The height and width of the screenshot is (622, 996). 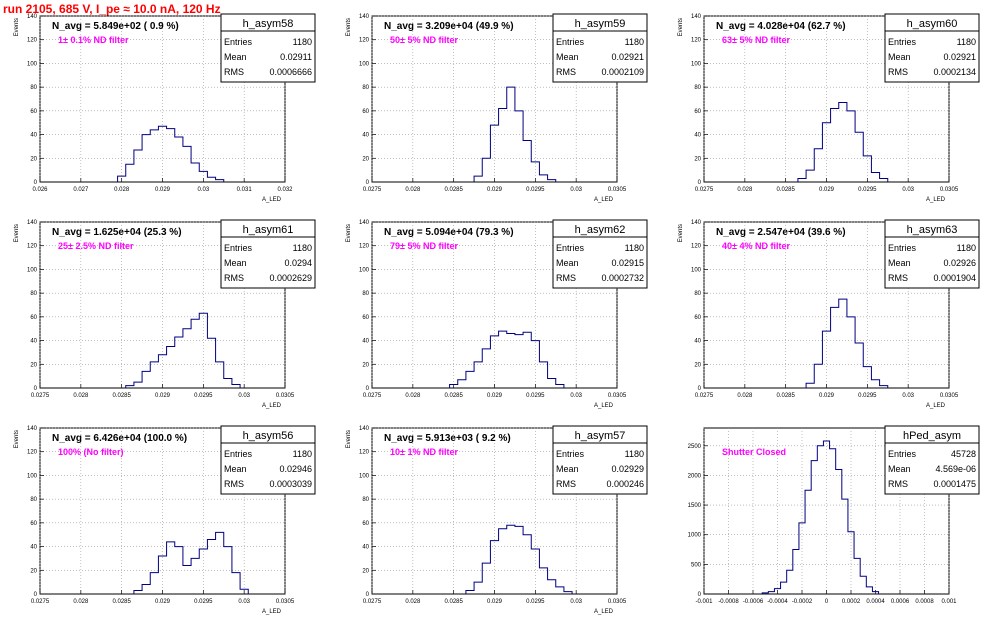 What do you see at coordinates (447, 438) in the screenshot?
I see `n-avg-label: N_avg = 5.913e+03 ( 9.2 %)` at bounding box center [447, 438].